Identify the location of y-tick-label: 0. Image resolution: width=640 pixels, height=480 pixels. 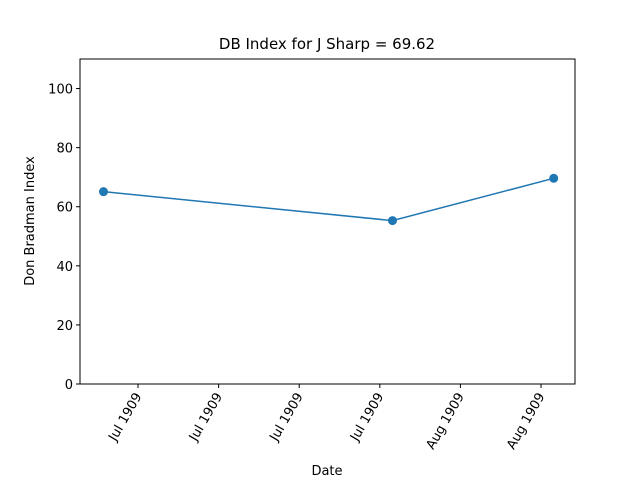
(69, 385).